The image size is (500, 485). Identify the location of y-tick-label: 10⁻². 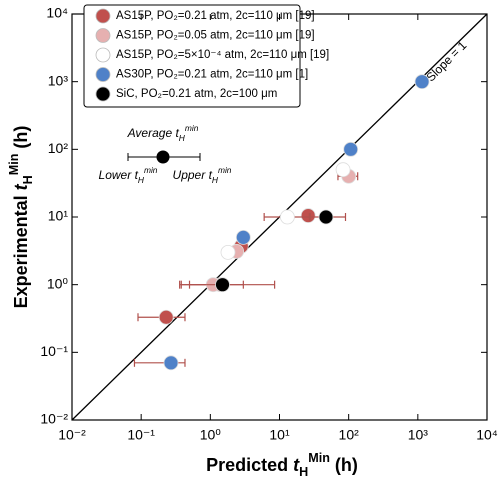
(54, 419).